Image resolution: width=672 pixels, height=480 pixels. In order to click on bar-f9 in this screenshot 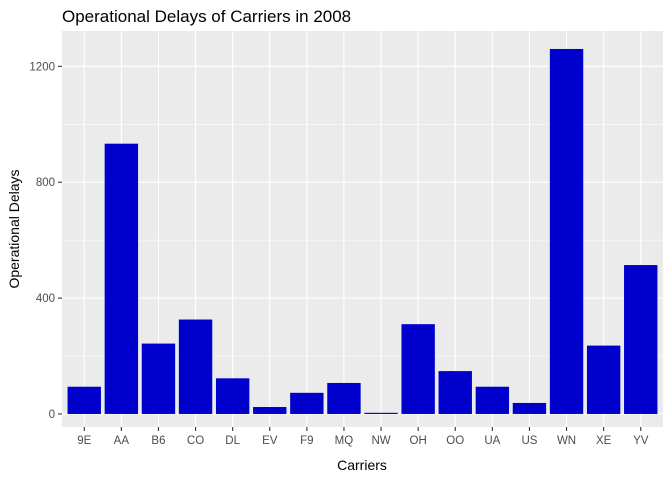, I will do `click(307, 403)`.